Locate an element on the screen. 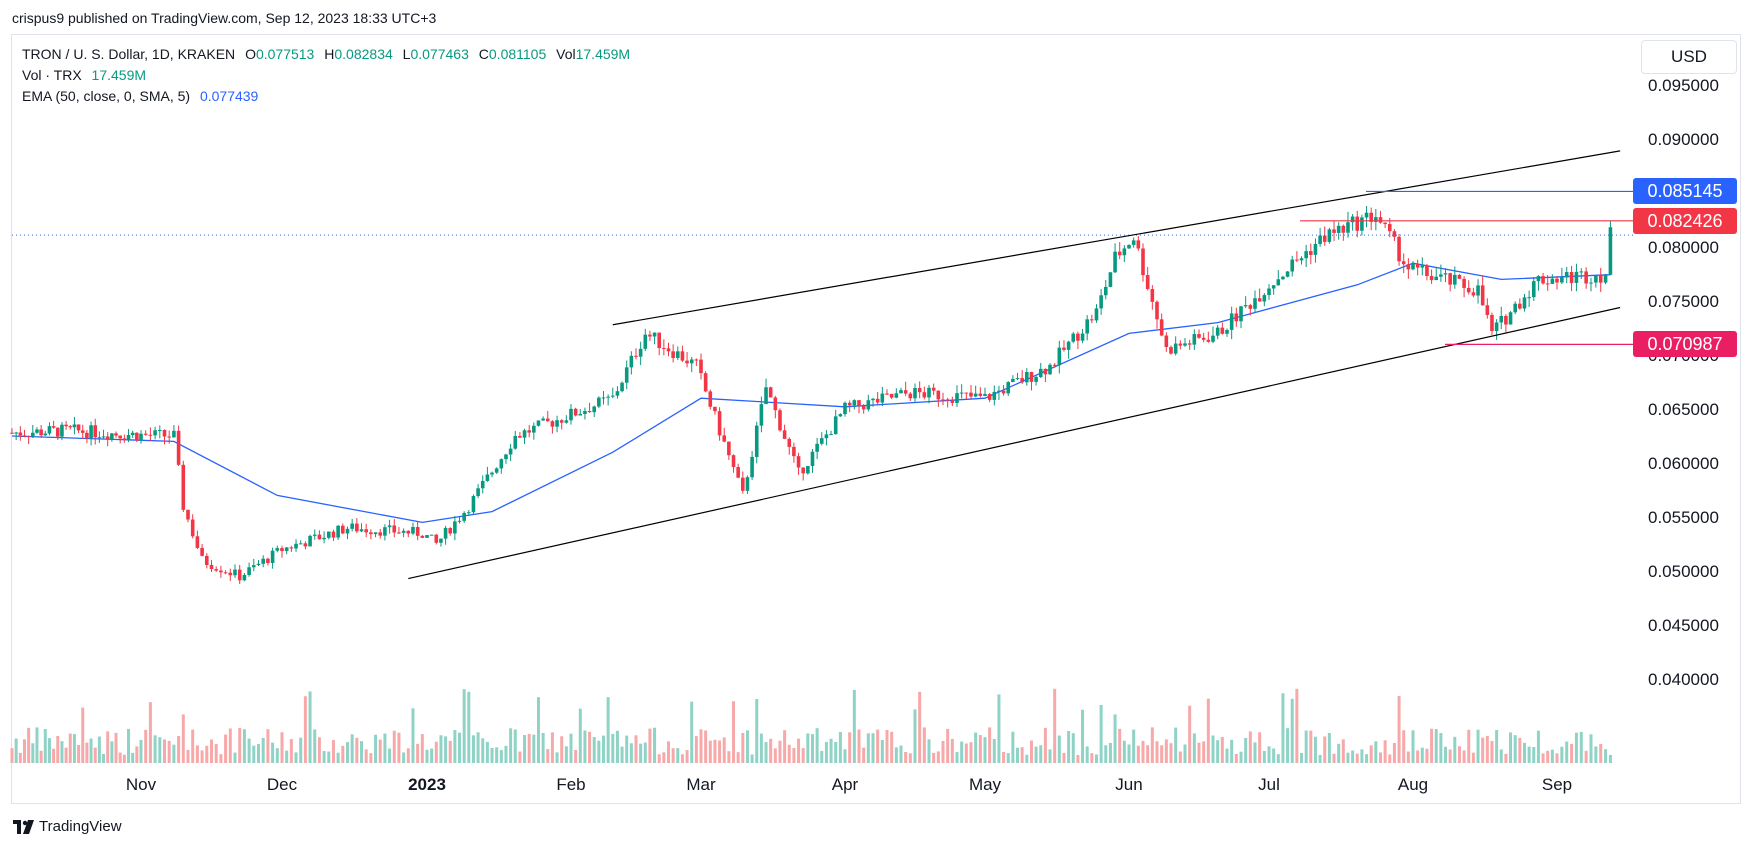 This screenshot has height=851, width=1754. footer-brand: TradingView is located at coordinates (67, 826).